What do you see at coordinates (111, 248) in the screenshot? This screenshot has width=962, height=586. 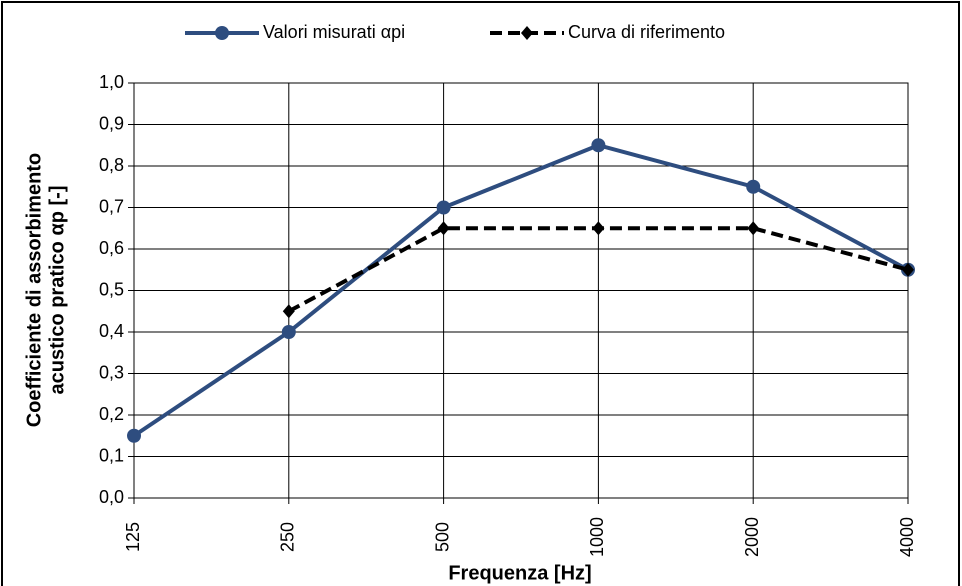 I see `y-tick-label: 0,6` at bounding box center [111, 248].